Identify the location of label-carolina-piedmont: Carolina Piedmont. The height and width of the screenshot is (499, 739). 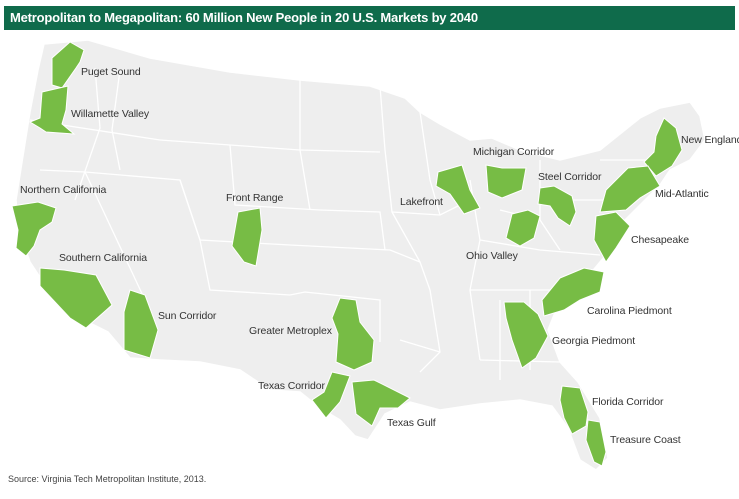
(629, 311).